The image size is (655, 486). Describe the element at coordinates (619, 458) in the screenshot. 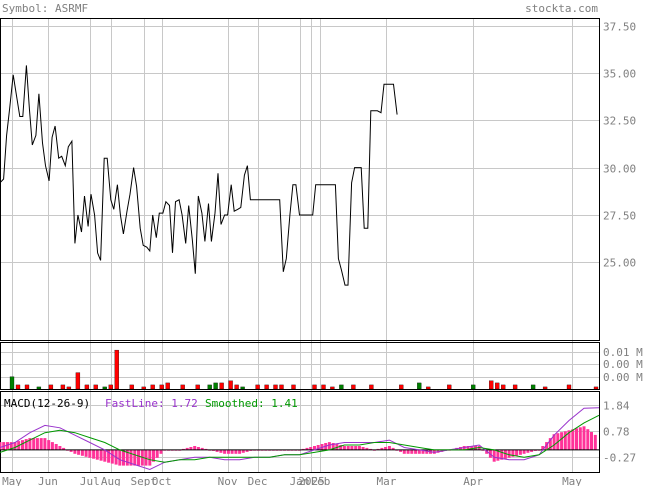

I see `macd-tick-label: -0.27` at that location.